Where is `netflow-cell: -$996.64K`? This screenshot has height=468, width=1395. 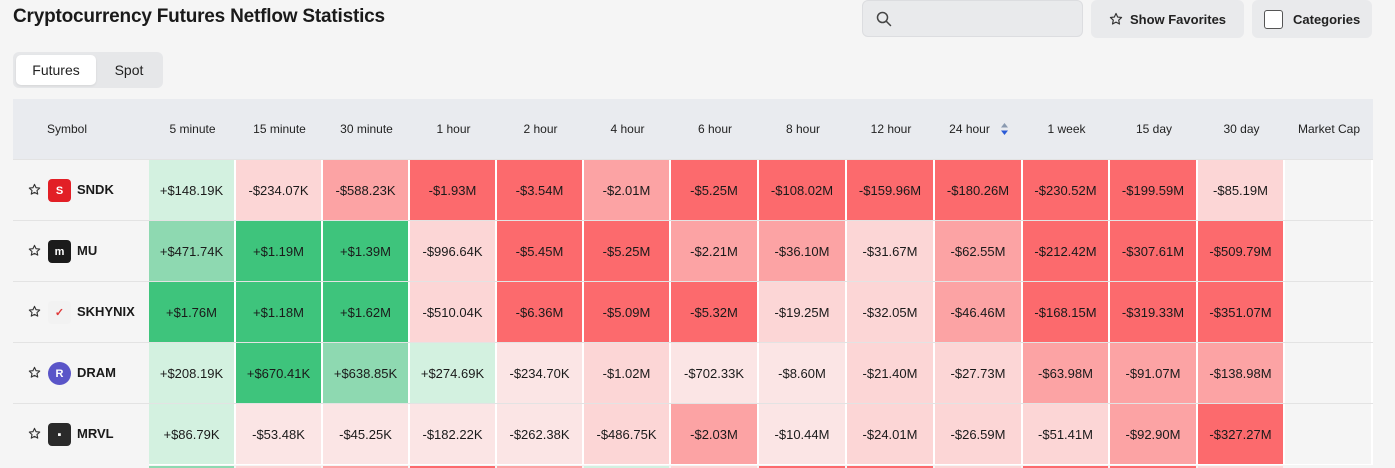 netflow-cell: -$996.64K is located at coordinates (453, 251).